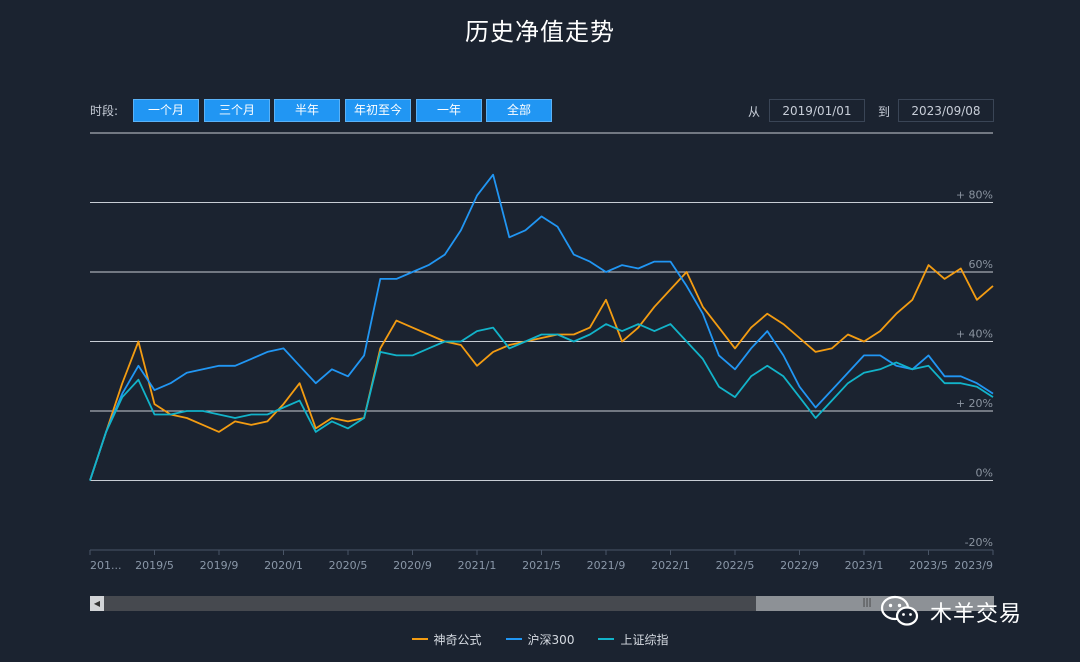 Image resolution: width=1080 pixels, height=662 pixels. What do you see at coordinates (976, 614) in the screenshot?
I see `watermark-text: 木羊交易` at bounding box center [976, 614].